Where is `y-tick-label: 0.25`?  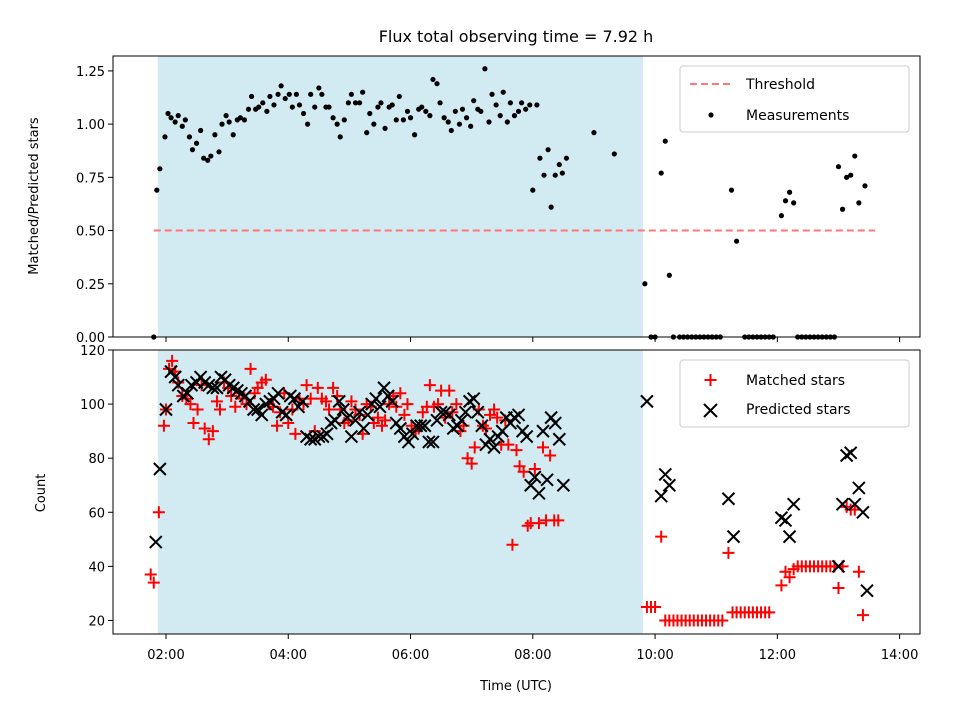 y-tick-label: 0.25 is located at coordinates (90, 285).